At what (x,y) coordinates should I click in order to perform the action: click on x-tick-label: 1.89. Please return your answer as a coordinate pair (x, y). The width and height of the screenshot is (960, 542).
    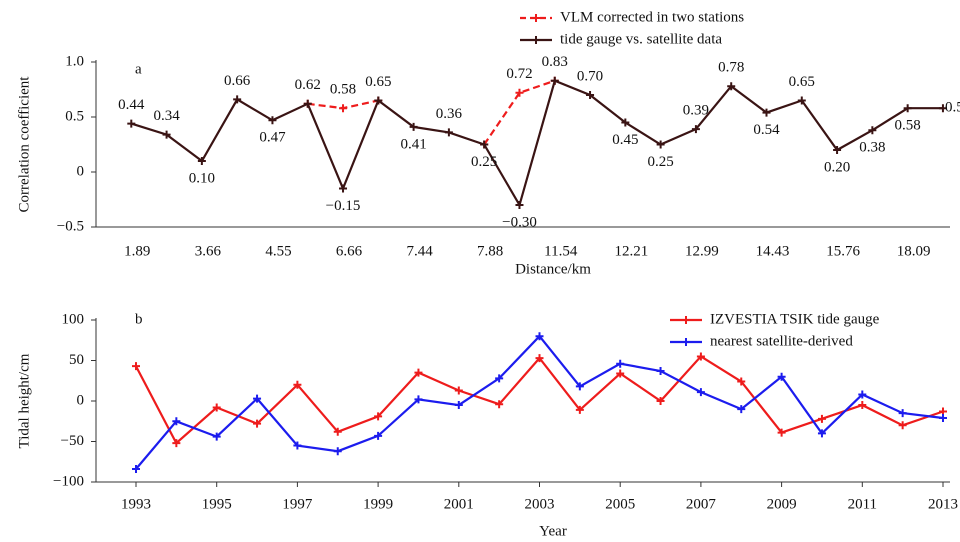
    Looking at the image, I should click on (137, 251).